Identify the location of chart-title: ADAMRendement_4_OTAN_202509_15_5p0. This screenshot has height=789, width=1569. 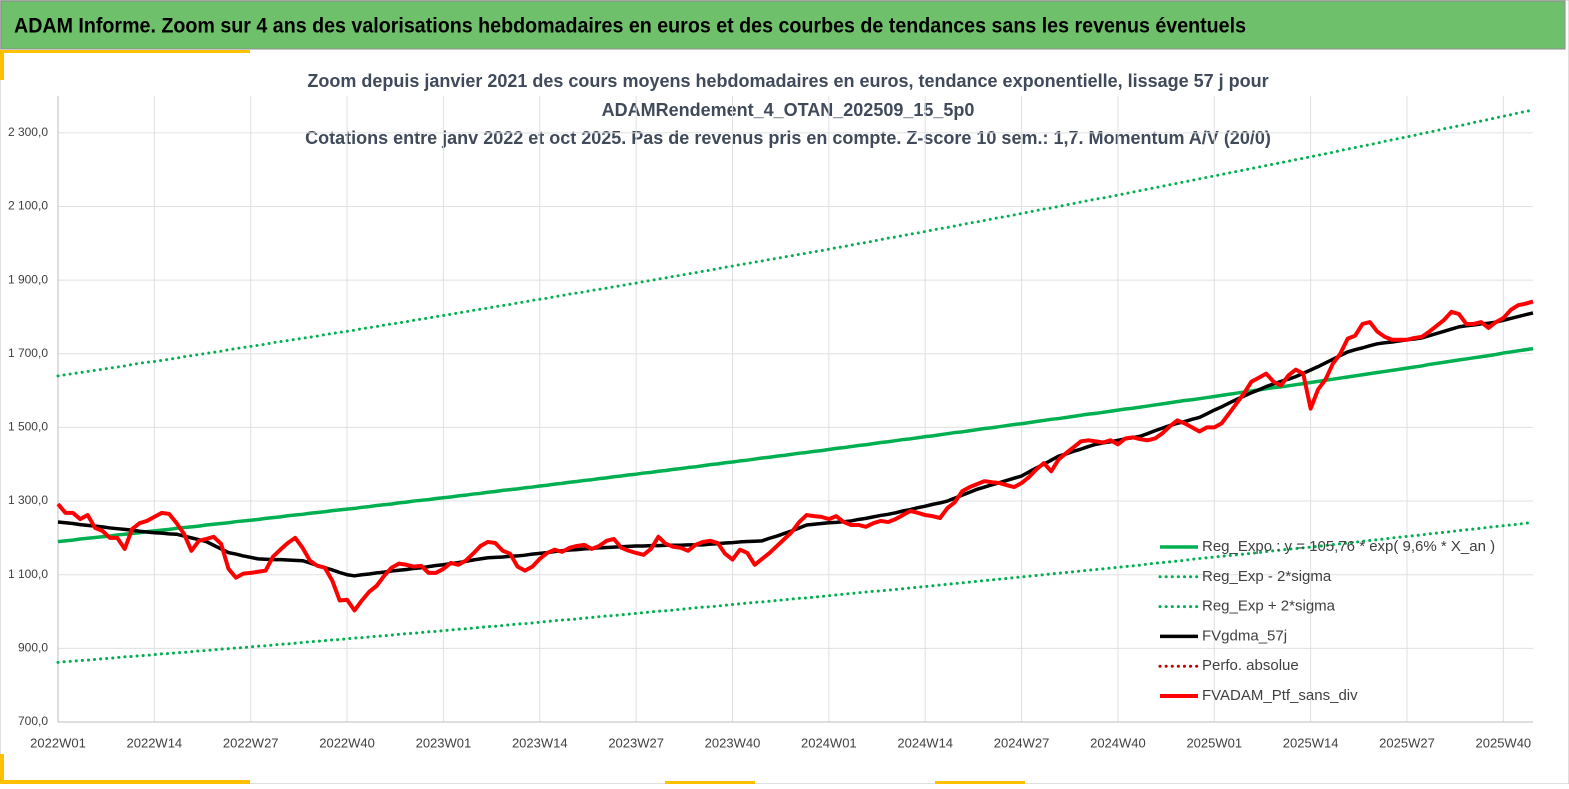
(788, 110).